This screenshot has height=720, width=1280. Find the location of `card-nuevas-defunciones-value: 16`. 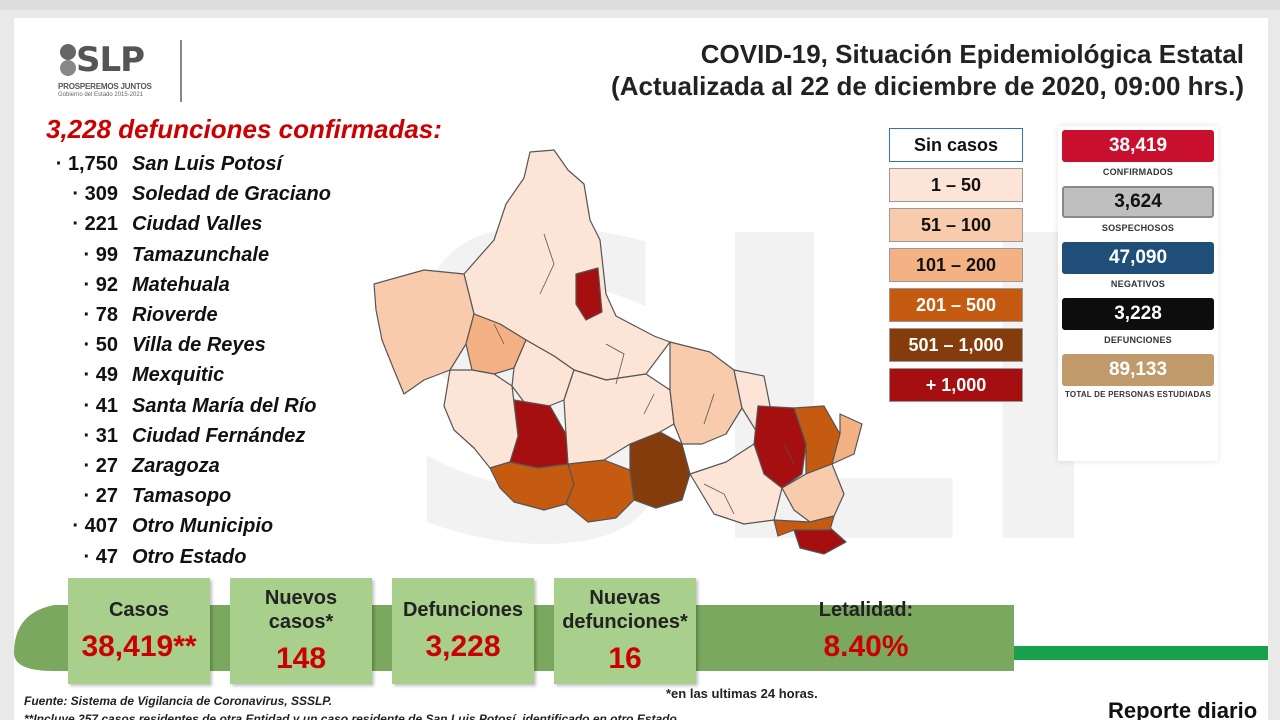

card-nuevas-defunciones-value: 16 is located at coordinates (625, 658).